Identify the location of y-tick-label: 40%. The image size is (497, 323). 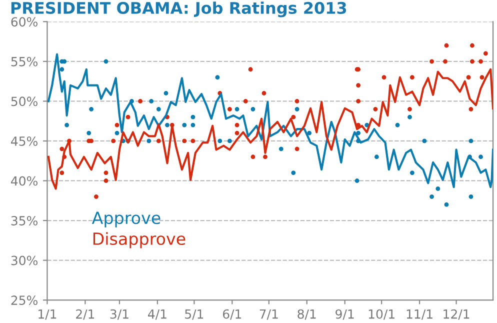
(24, 181).